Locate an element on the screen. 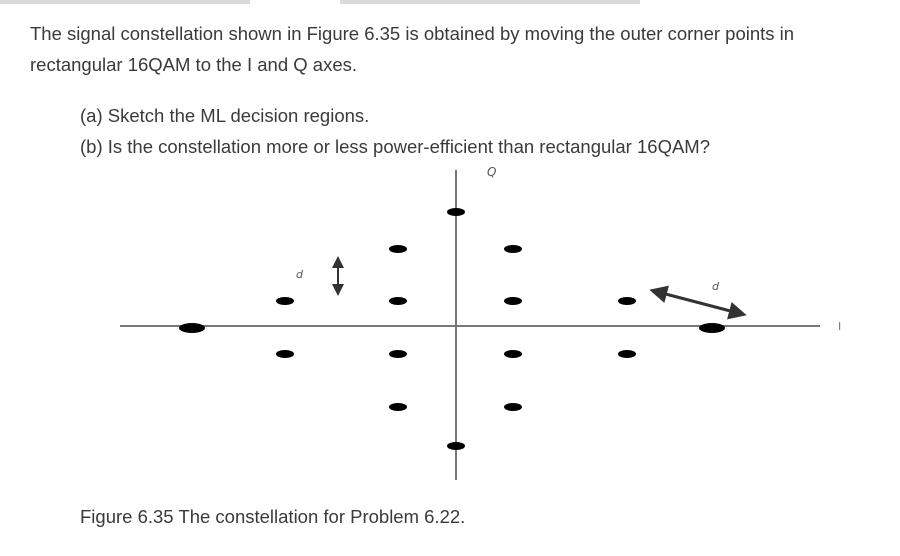 The height and width of the screenshot is (556, 900). part-a: (a) Sketch the ML decision regions. is located at coordinates (225, 115).